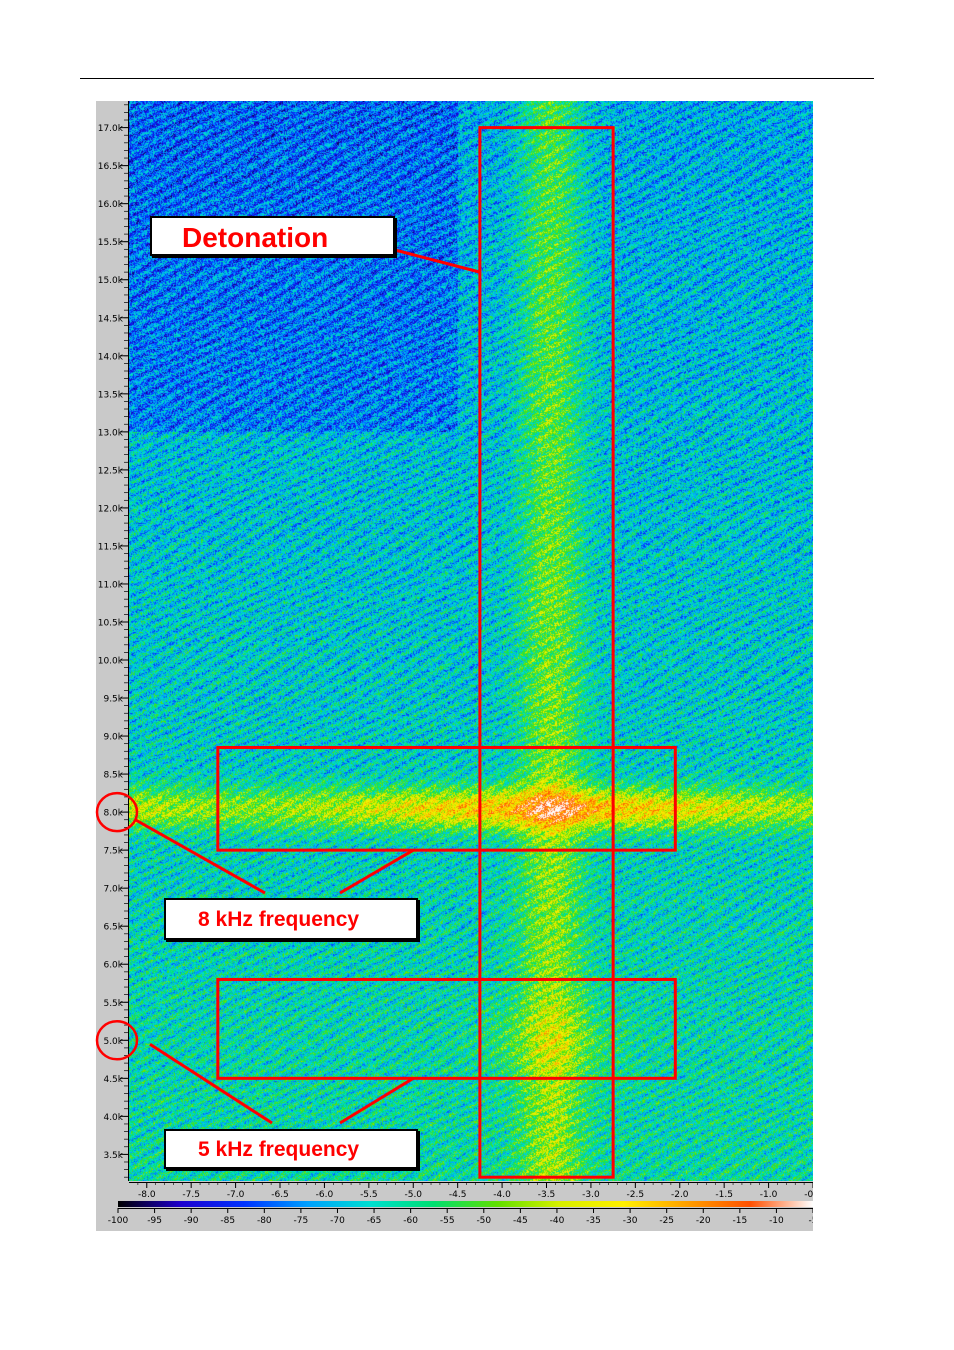  I want to click on colorbar-tick-label: -30, so click(630, 1221).